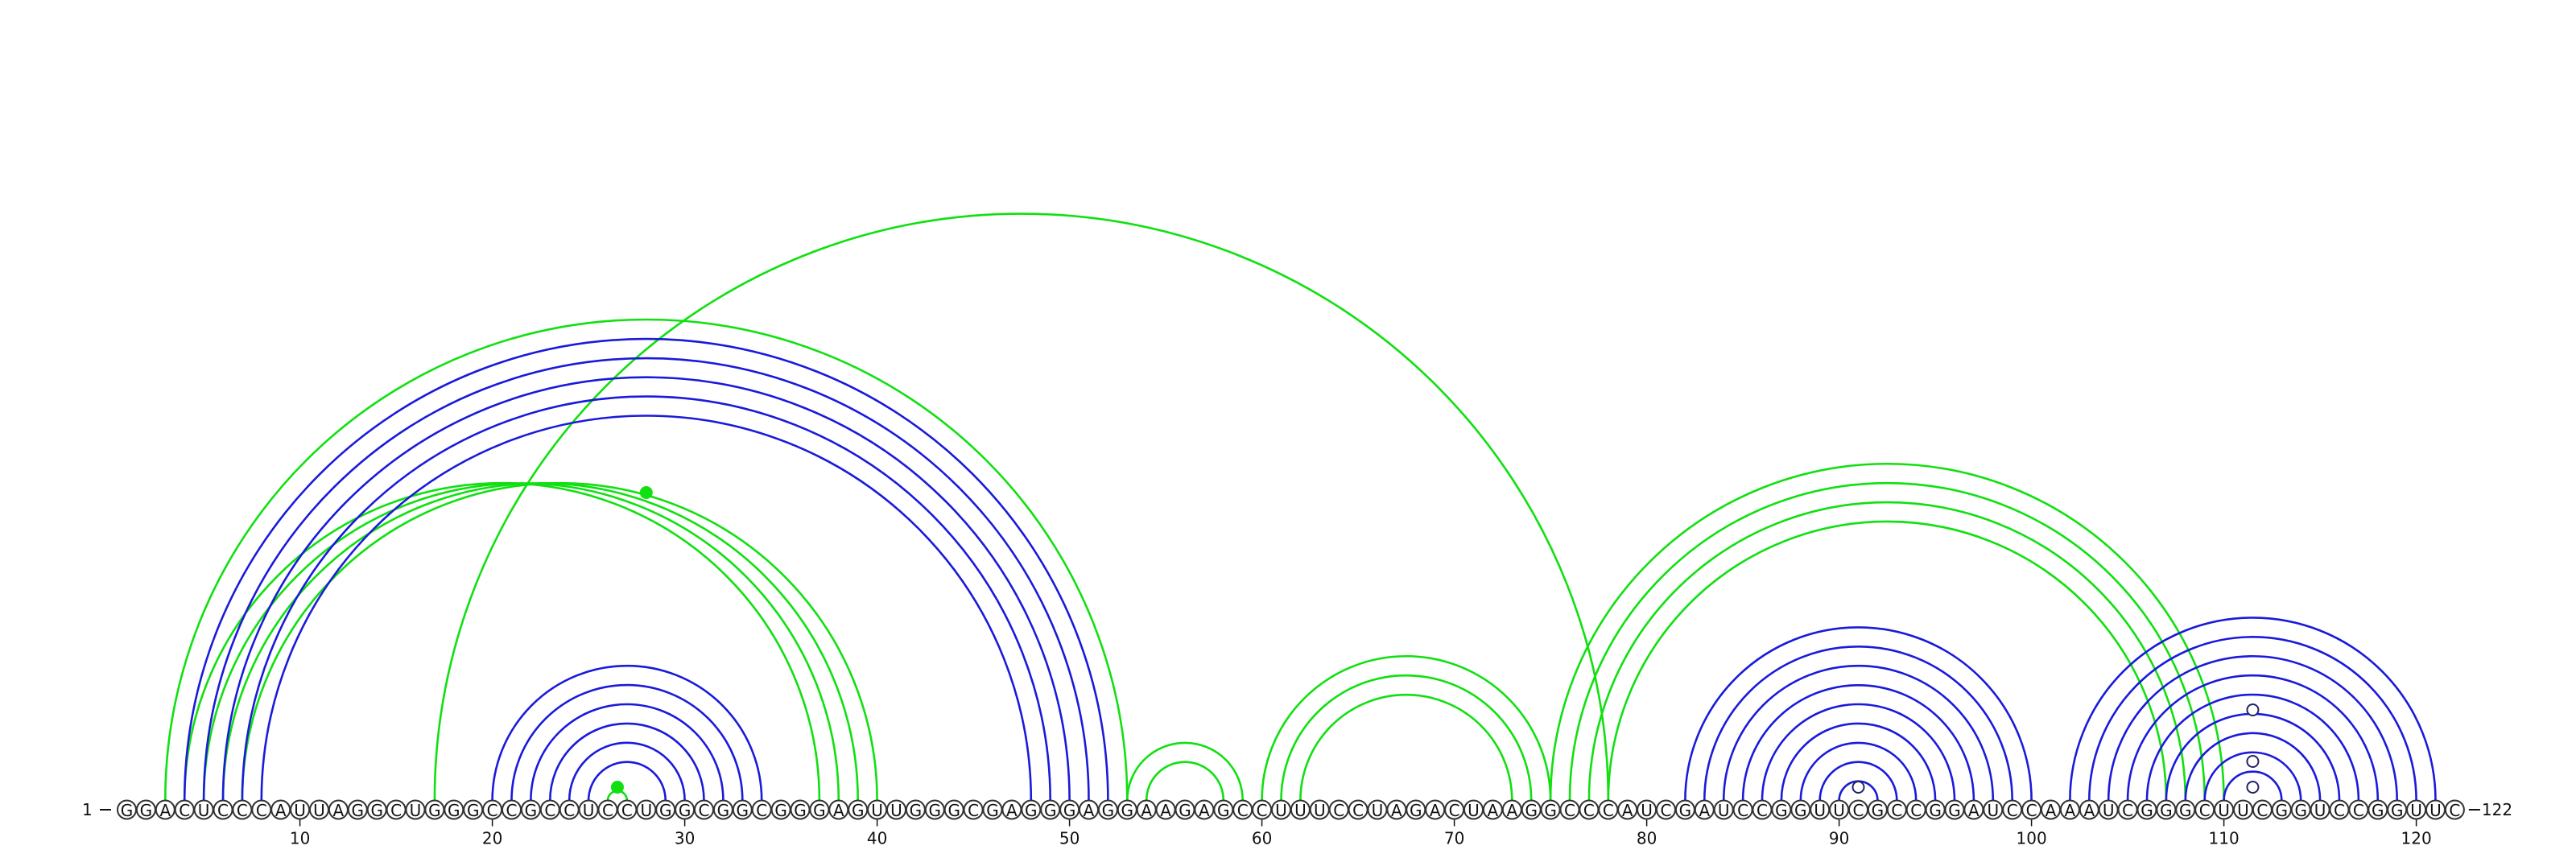 Image resolution: width=2576 pixels, height=858 pixels. What do you see at coordinates (492, 838) in the screenshot?
I see `tick-label: 20` at bounding box center [492, 838].